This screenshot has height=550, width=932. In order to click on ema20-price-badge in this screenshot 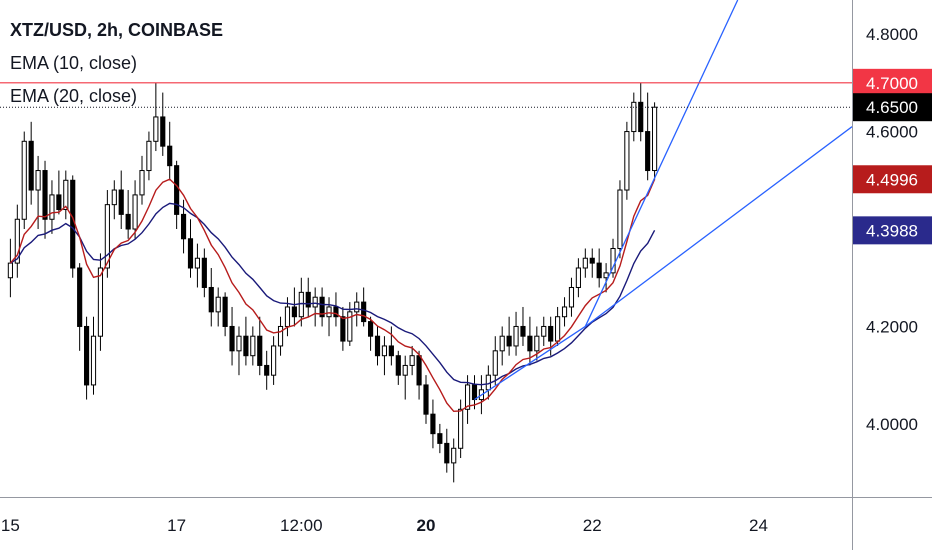, I will do `click(892, 230)`.